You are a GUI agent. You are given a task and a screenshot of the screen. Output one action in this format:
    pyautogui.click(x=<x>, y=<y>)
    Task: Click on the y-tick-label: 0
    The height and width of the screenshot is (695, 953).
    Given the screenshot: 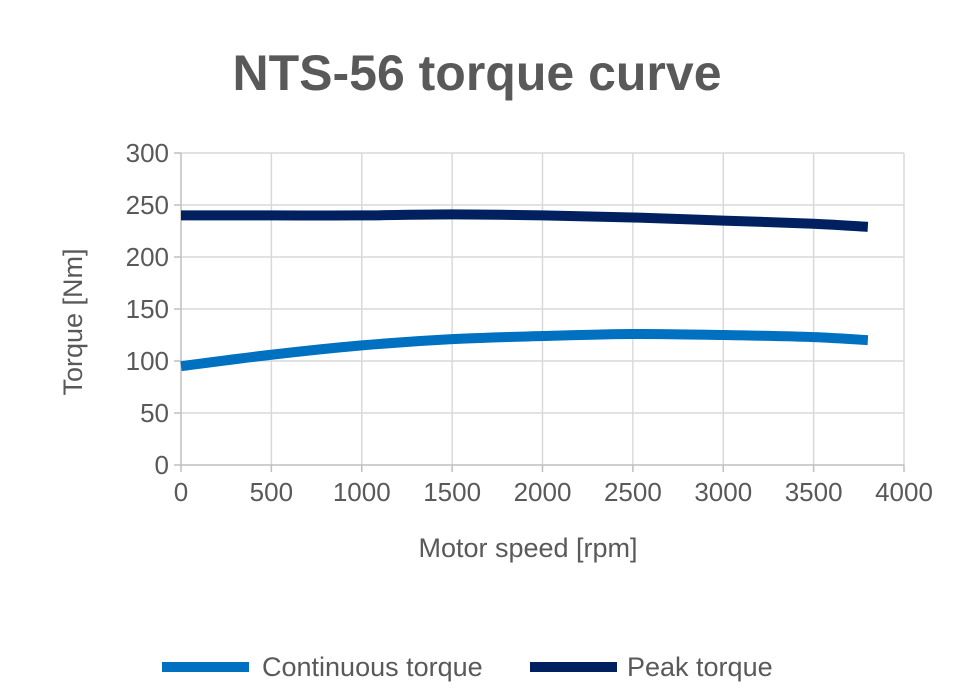 What is the action you would take?
    pyautogui.click(x=162, y=465)
    